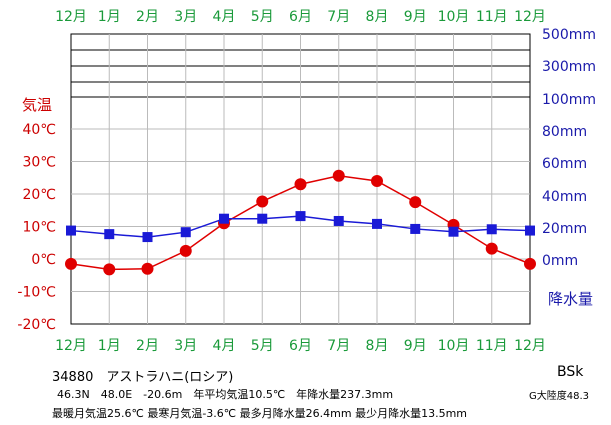 Image resolution: width=611 pixels, height=425 pixels. What do you see at coordinates (39, 228) in the screenshot?
I see `temperature-tick: 10℃` at bounding box center [39, 228].